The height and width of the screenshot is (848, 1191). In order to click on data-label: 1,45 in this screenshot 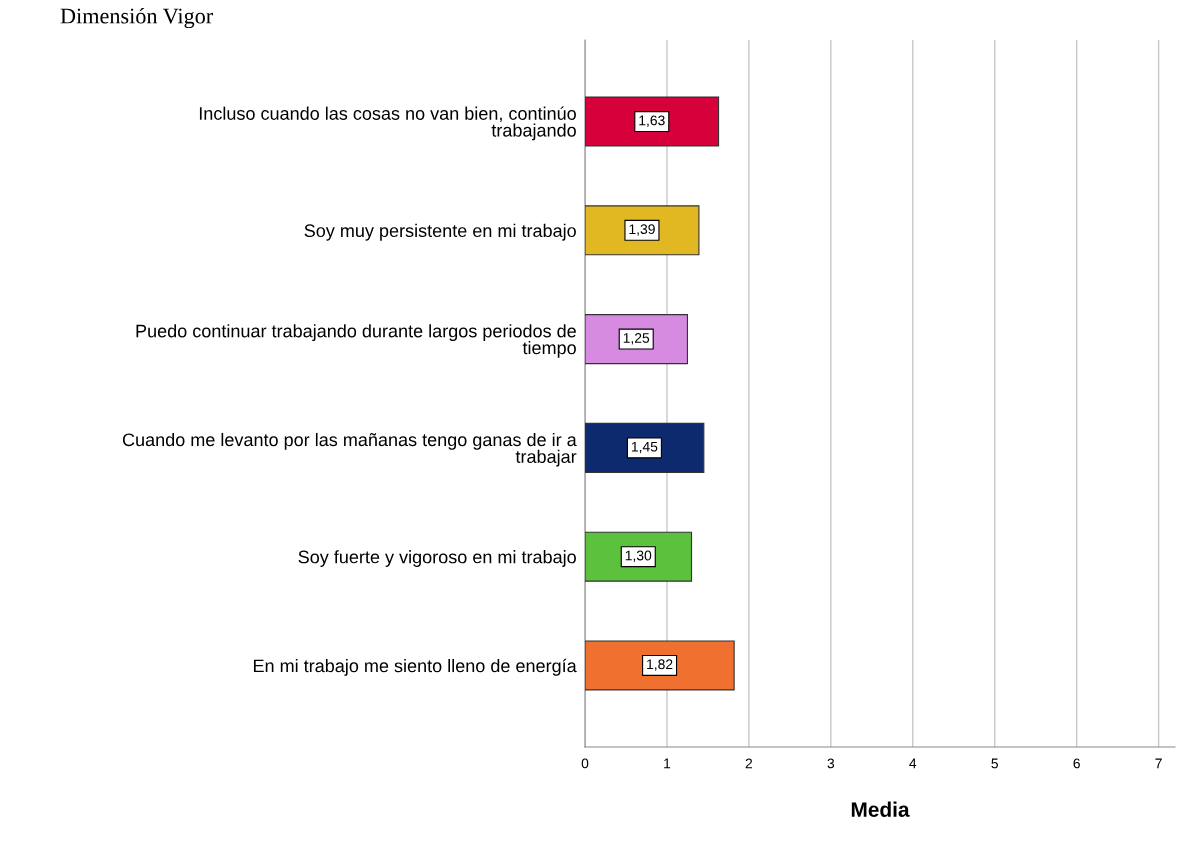, I will do `click(644, 447)`.